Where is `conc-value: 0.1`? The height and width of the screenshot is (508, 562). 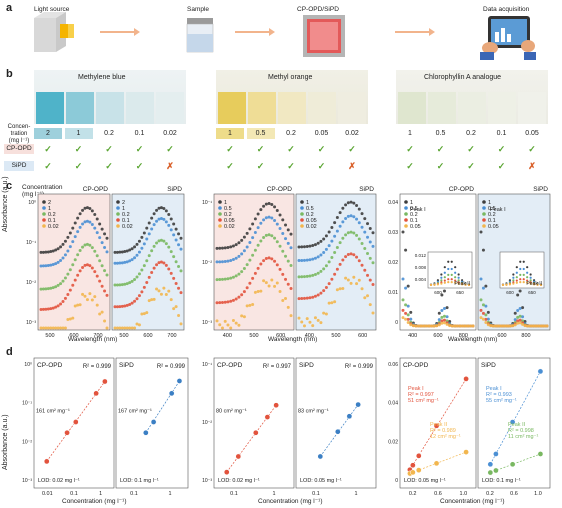 conc-value: 0.1 is located at coordinates (139, 133).